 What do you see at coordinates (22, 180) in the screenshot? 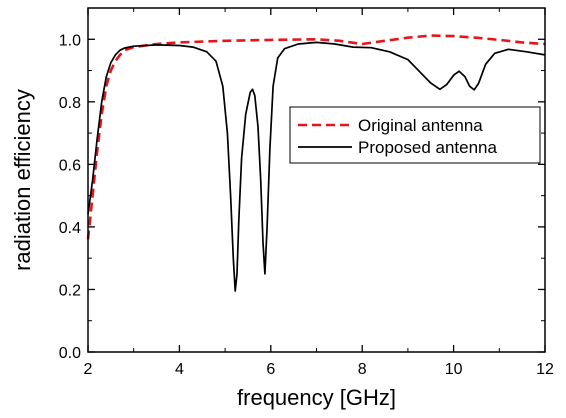
I see `y-axis-label: radiation efficiency` at bounding box center [22, 180].